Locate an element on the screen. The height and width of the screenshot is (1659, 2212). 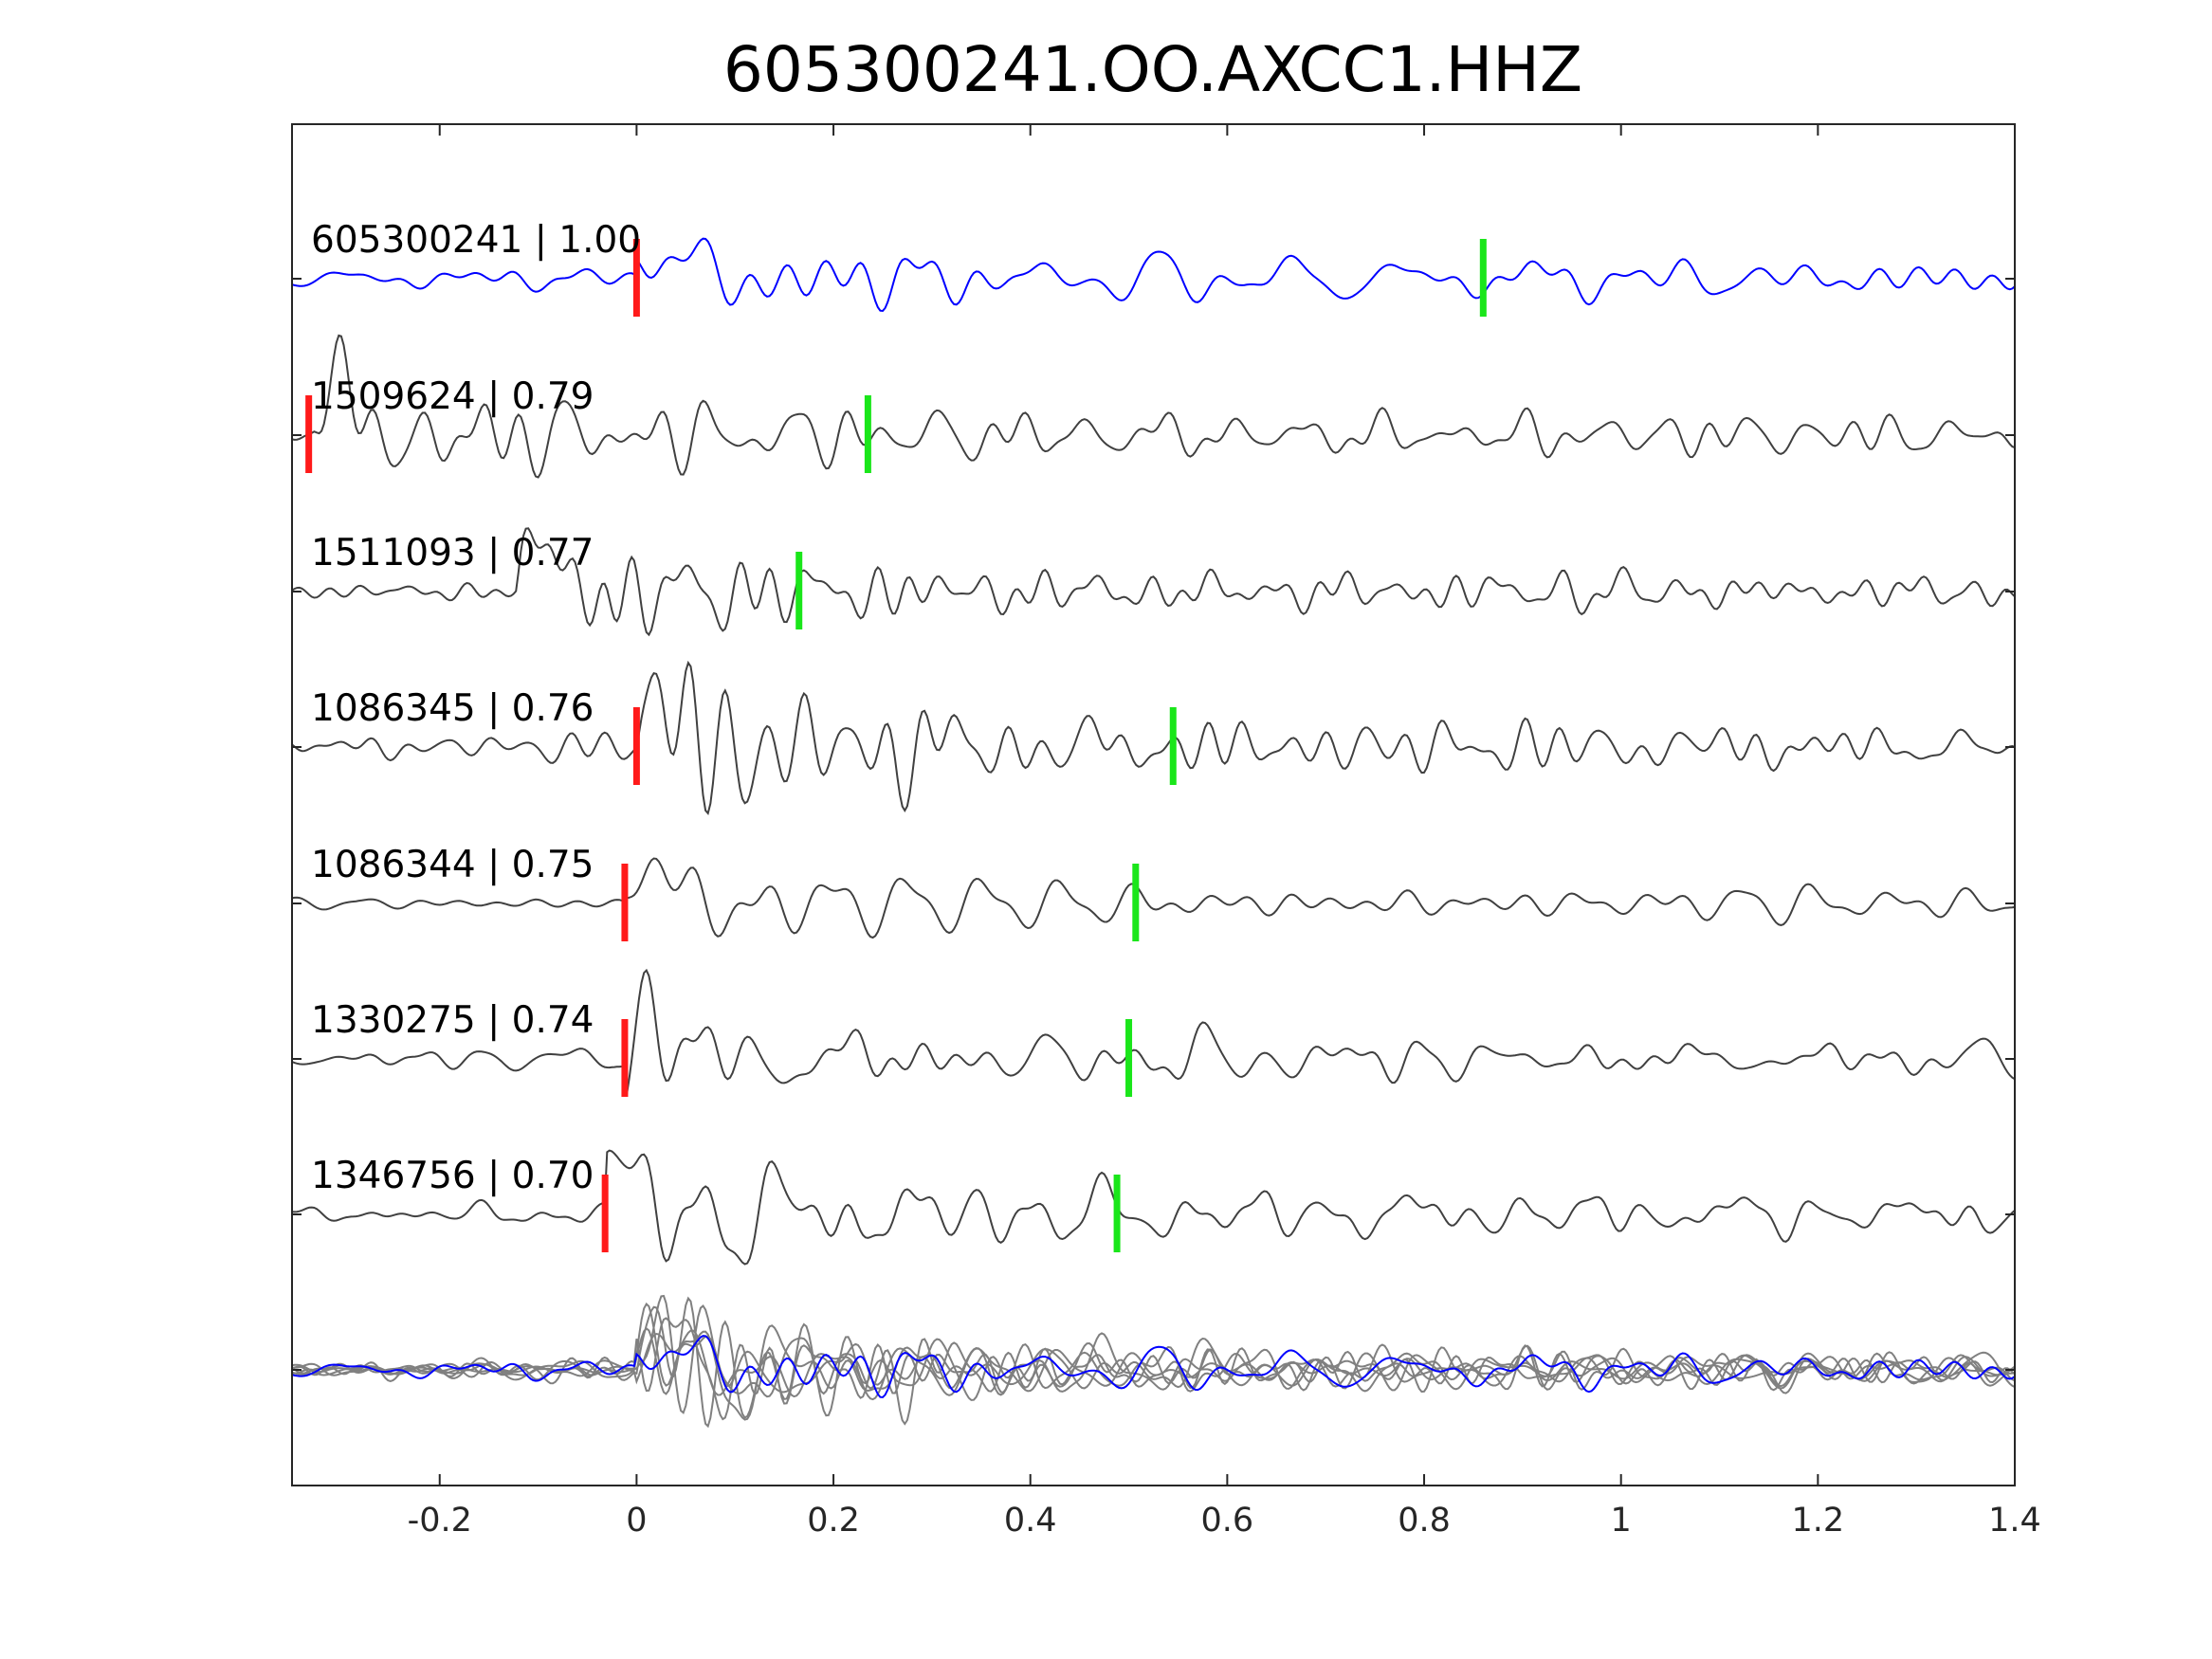
trace-label-3: 1511093 | 0.77 is located at coordinates (452, 553).